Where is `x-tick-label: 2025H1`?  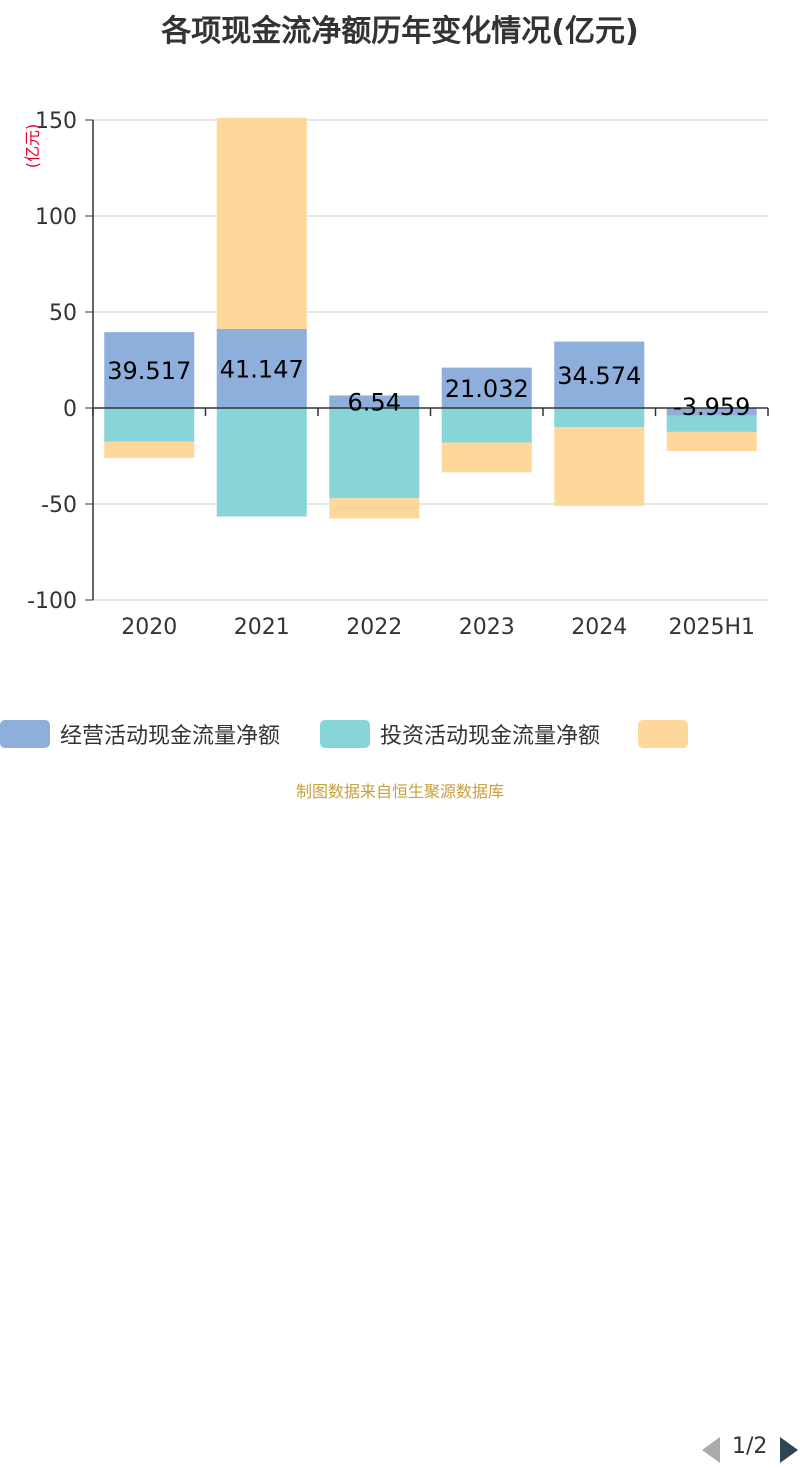 x-tick-label: 2025H1 is located at coordinates (711, 627).